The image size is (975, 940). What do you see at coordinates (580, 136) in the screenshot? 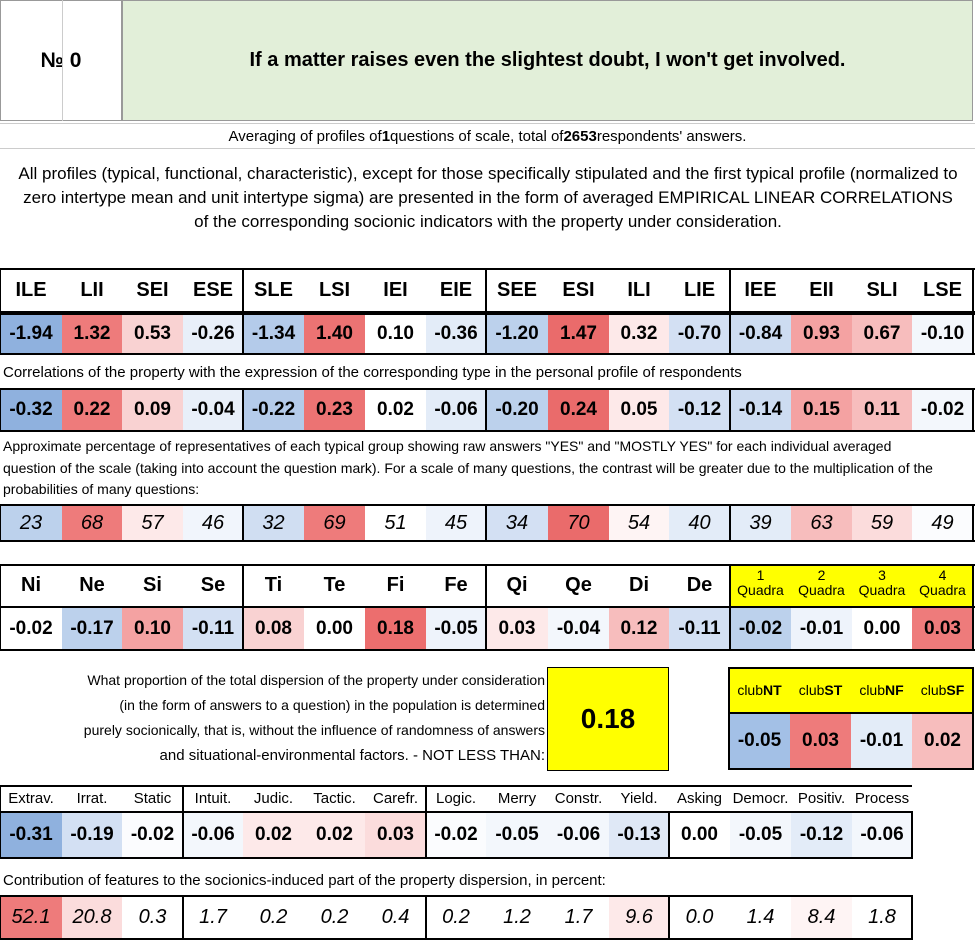
I see `summary-respondents: 2653` at bounding box center [580, 136].